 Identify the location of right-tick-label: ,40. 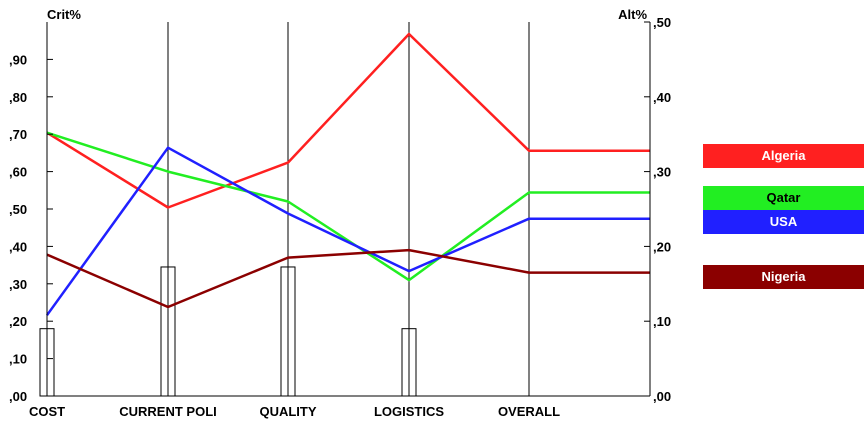
(662, 97).